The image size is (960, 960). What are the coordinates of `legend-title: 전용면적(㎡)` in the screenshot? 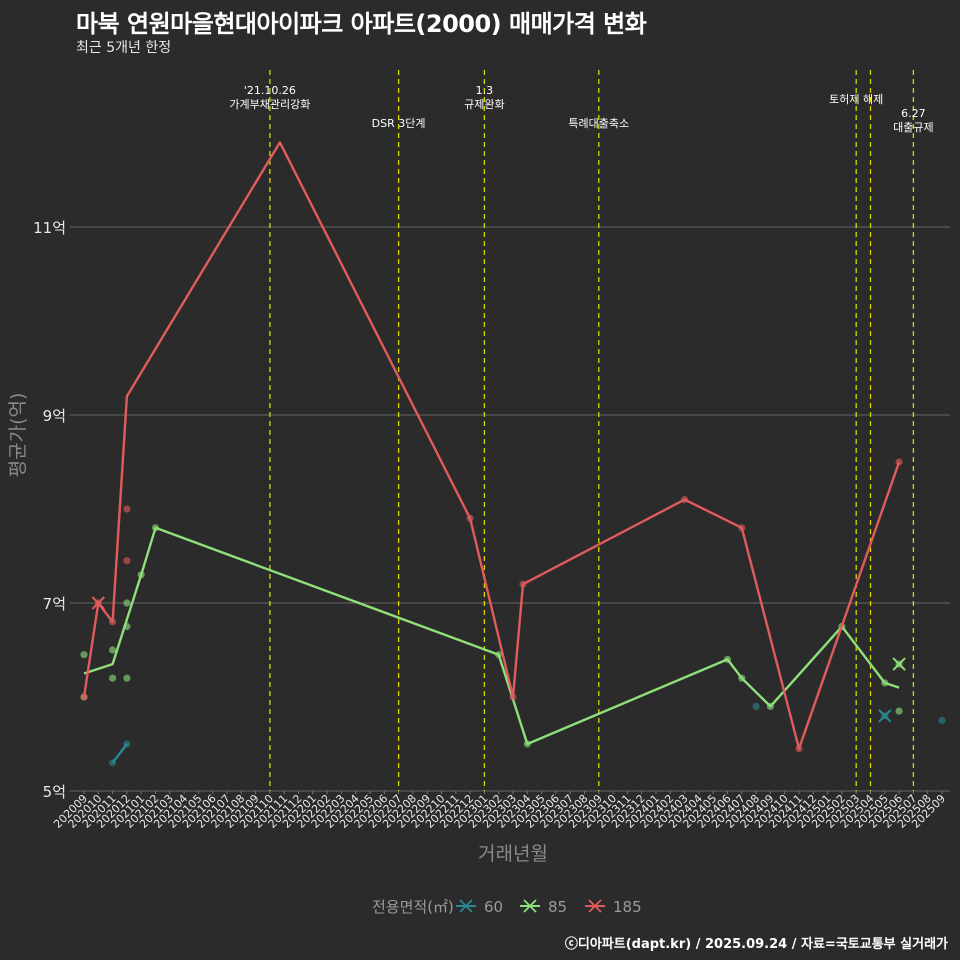 It's located at (413, 907).